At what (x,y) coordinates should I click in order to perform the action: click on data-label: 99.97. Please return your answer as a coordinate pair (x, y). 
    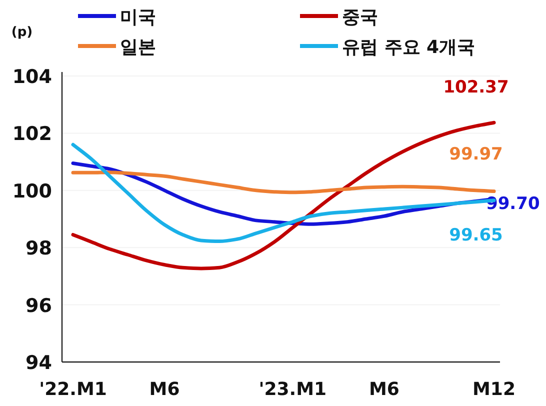
    Looking at the image, I should click on (476, 154).